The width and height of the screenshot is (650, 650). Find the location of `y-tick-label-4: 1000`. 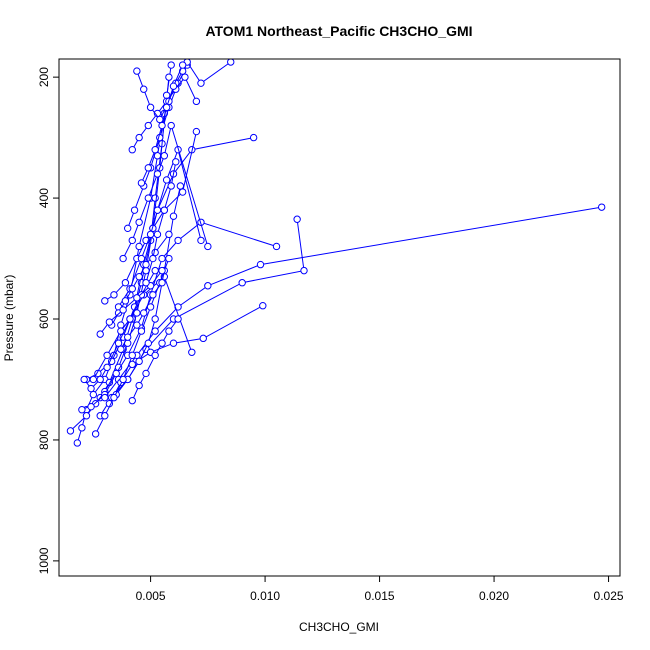

y-tick-label-4: 1000 is located at coordinates (44, 560).